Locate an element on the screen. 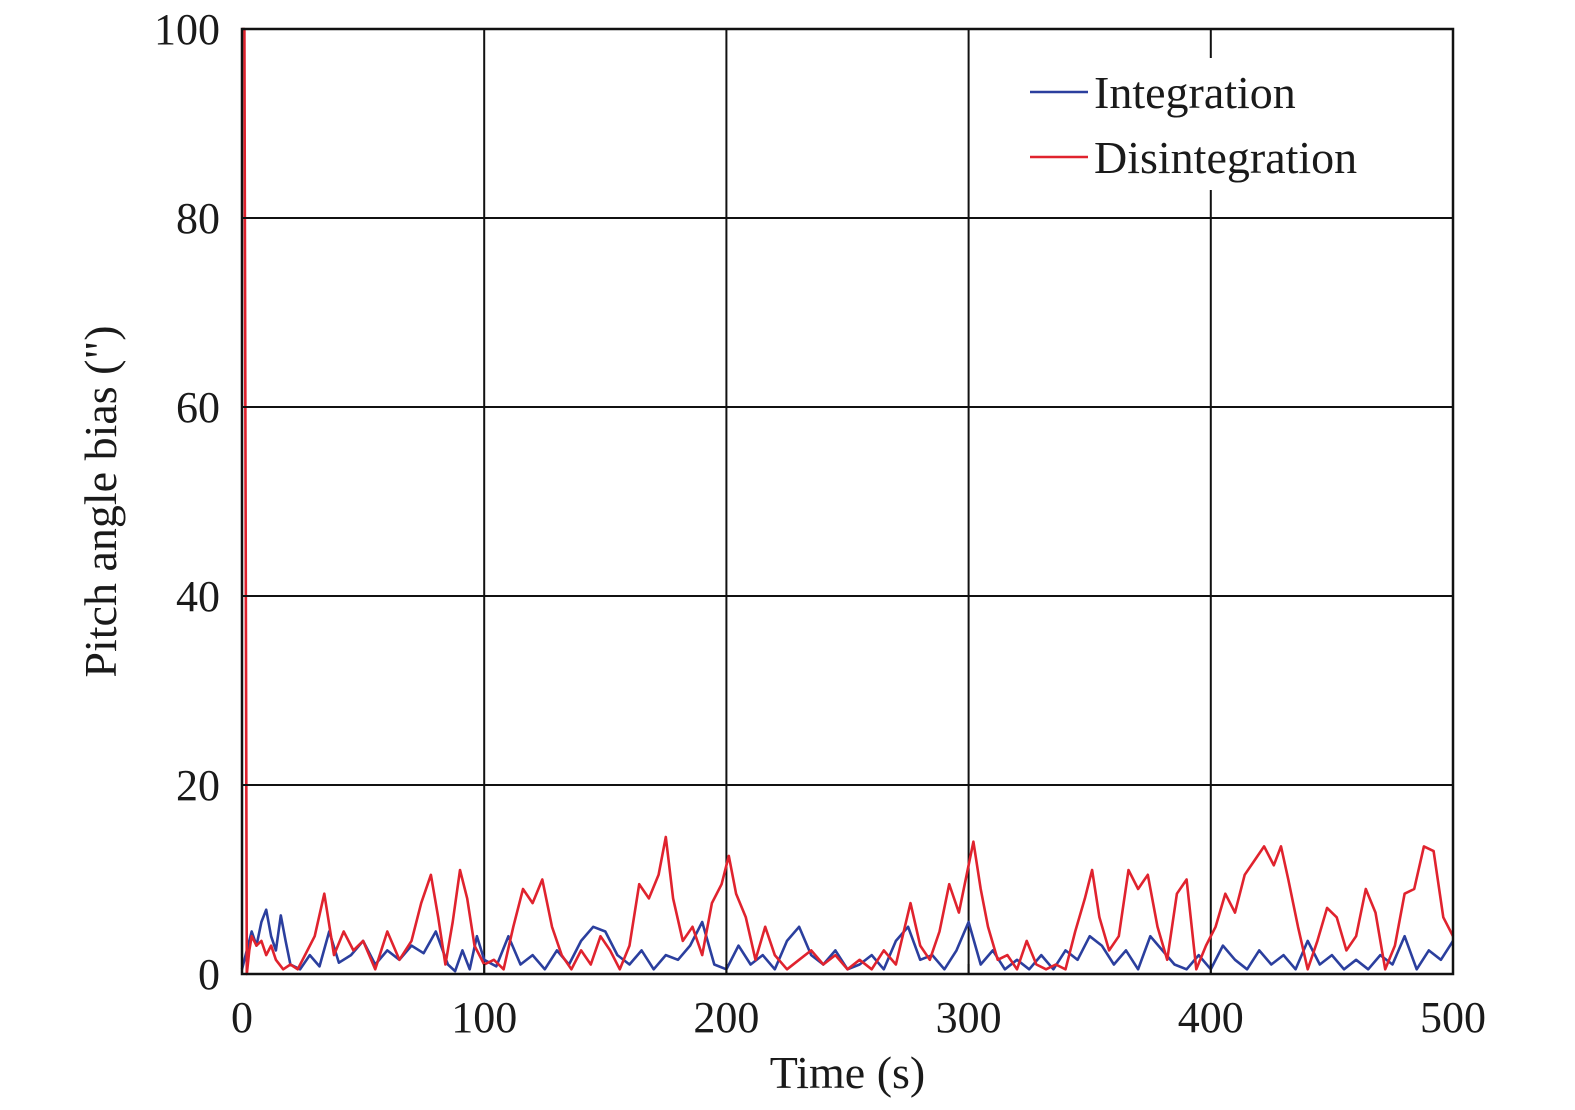  x-tick-label: 0 is located at coordinates (242, 1017).